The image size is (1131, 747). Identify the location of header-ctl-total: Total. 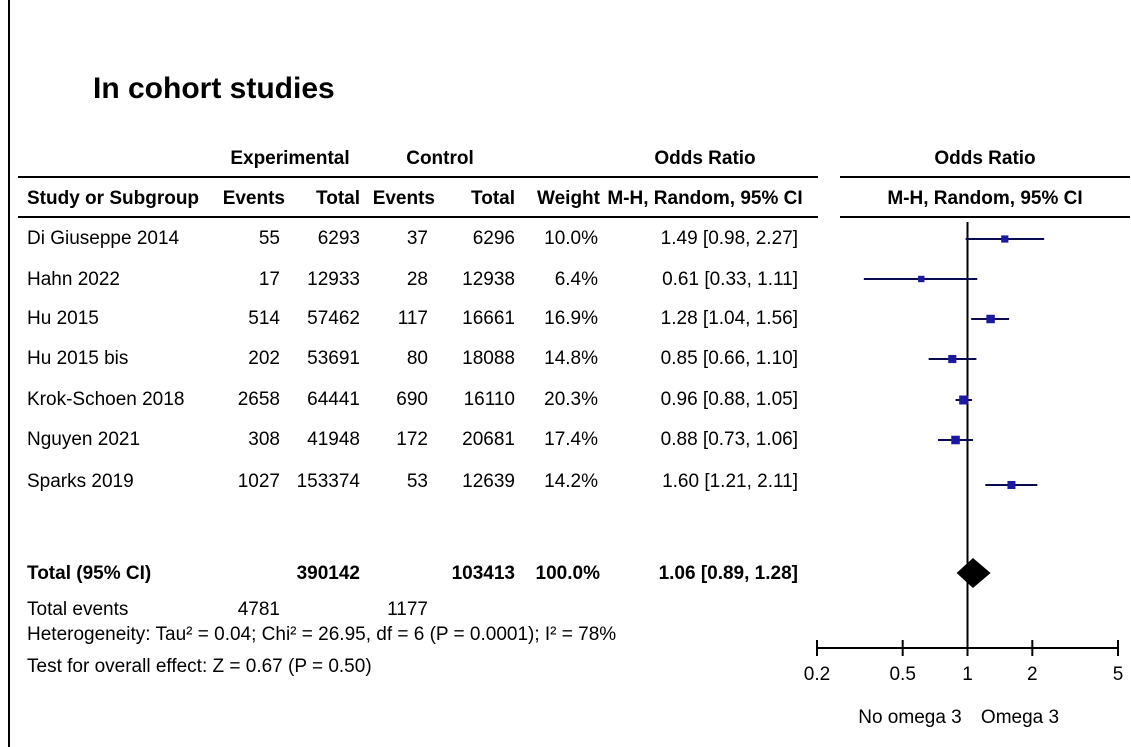
(493, 198).